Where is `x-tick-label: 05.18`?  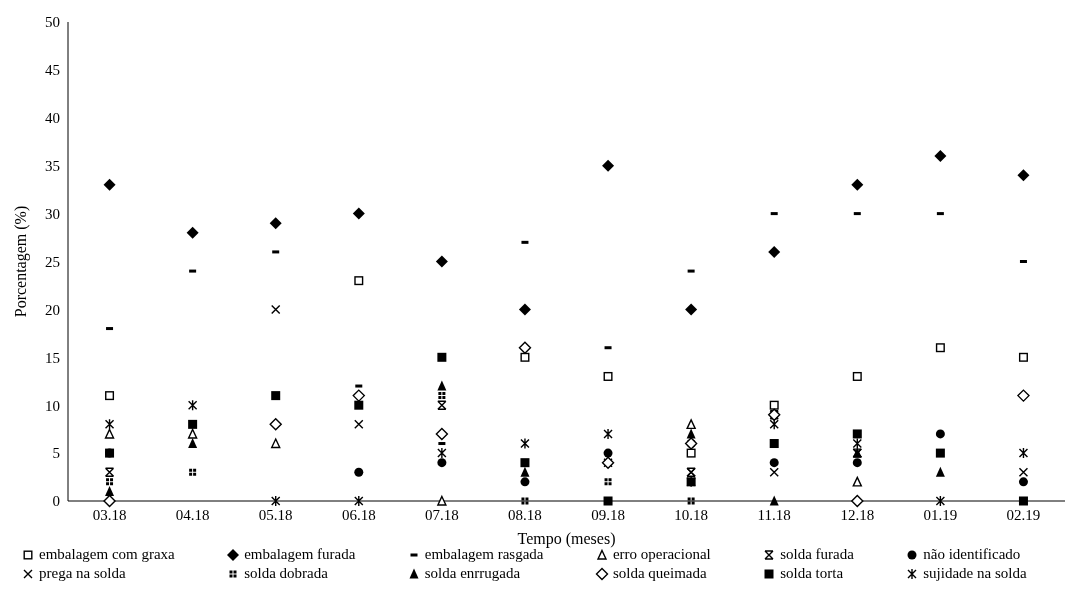
x-tick-label: 05.18 is located at coordinates (275, 514).